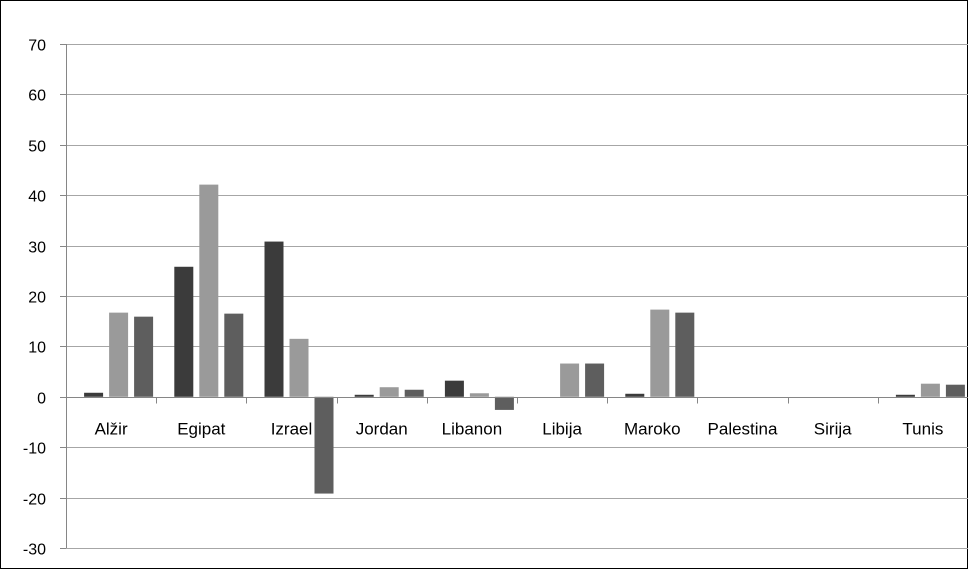  What do you see at coordinates (37, 96) in the screenshot?
I see `y-tick-label: 60` at bounding box center [37, 96].